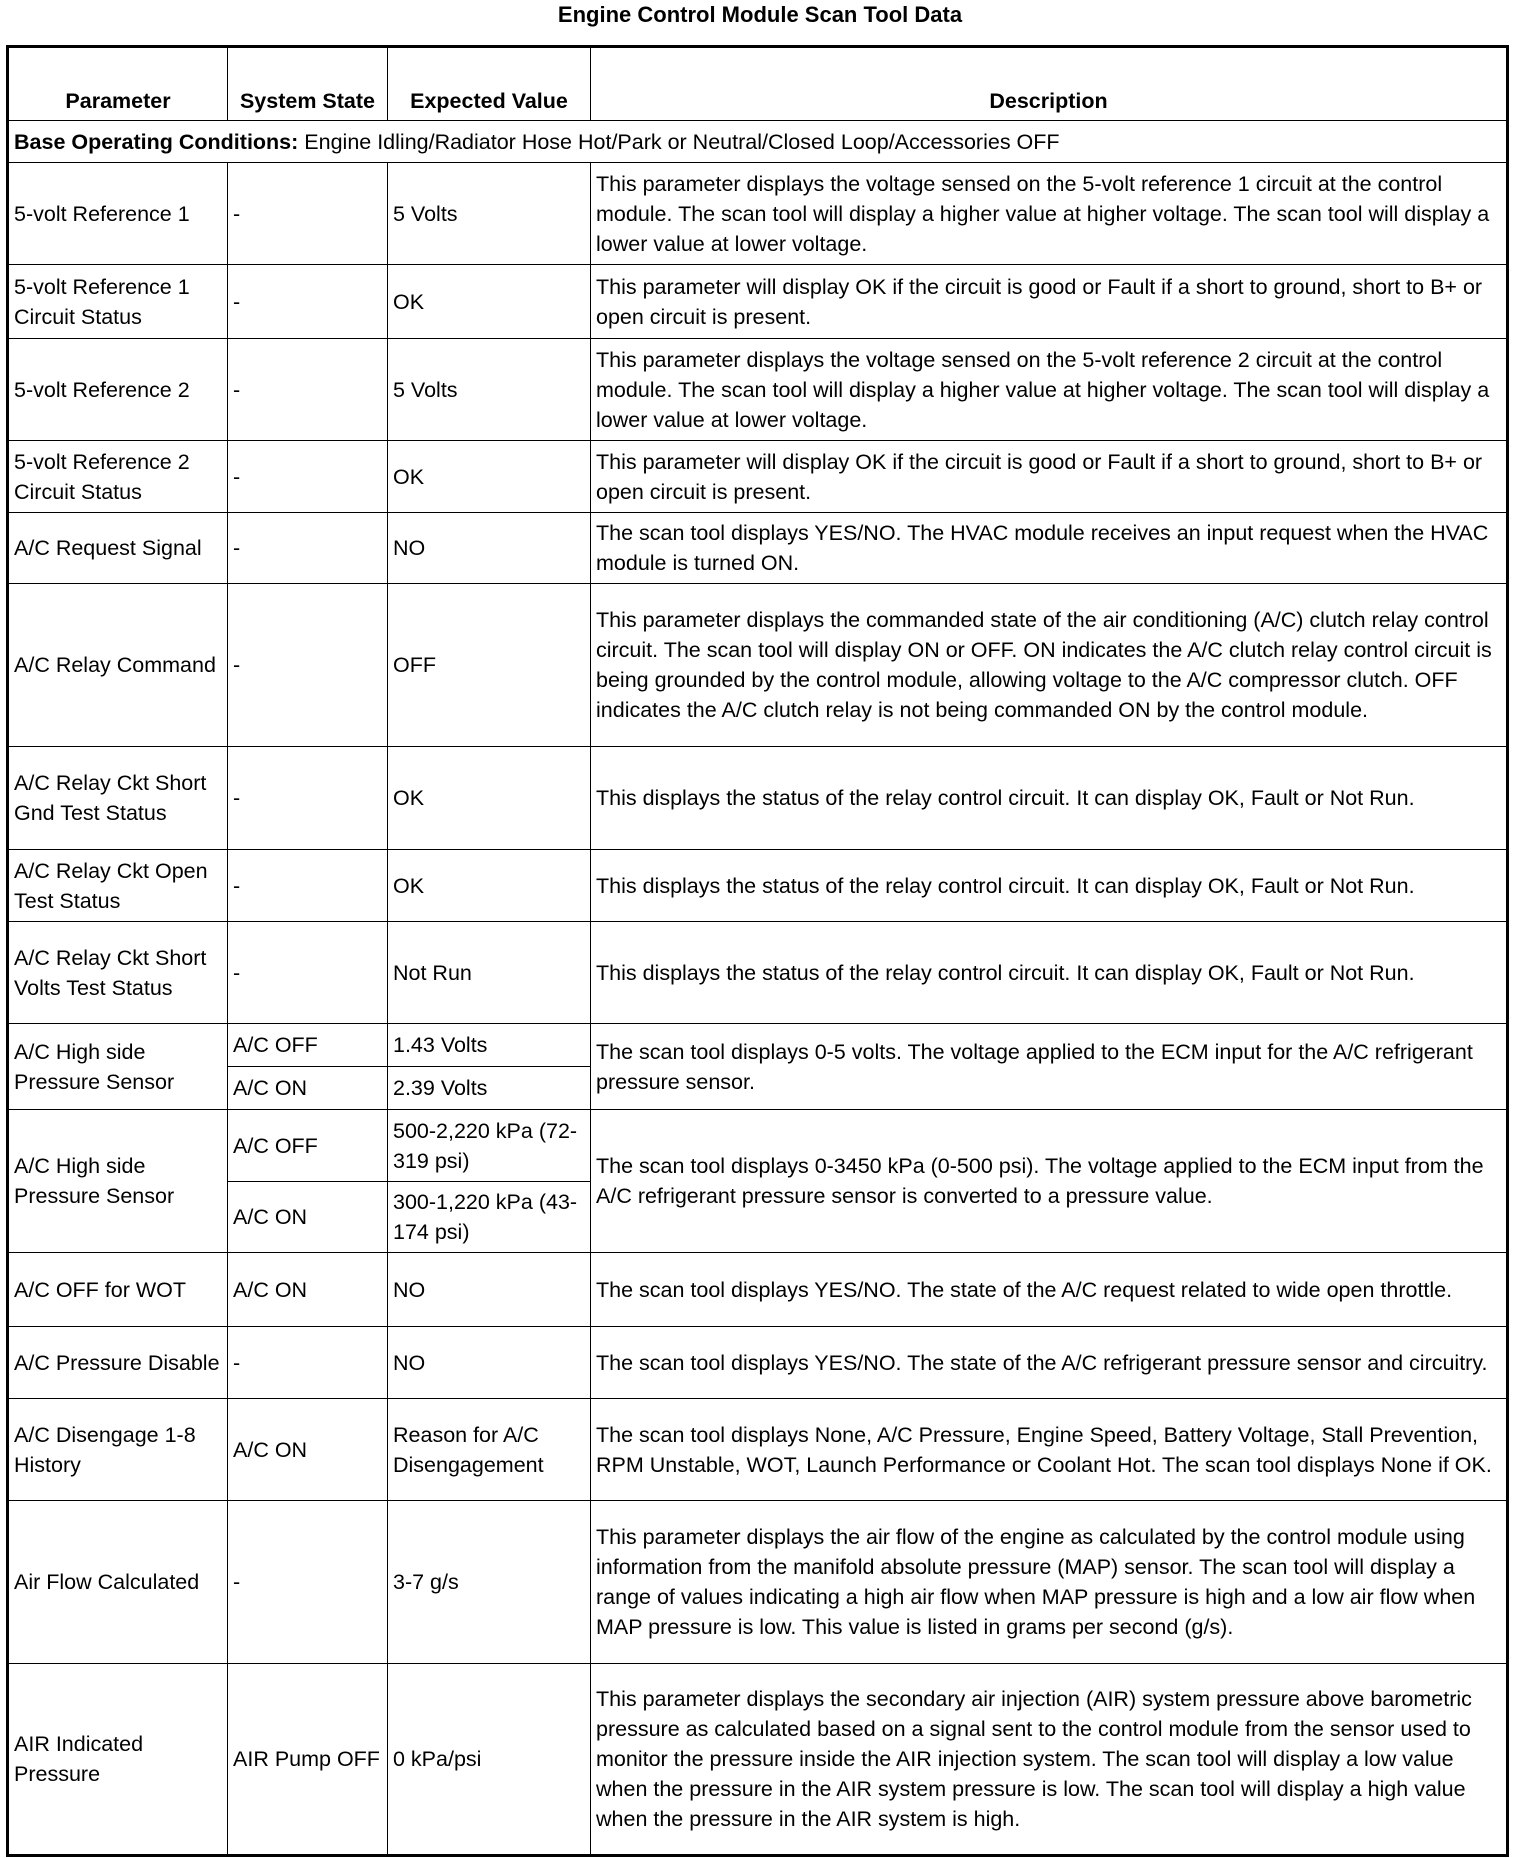  I want to click on expected-value-cell: 500-2,220 kPa (72-319 psi), so click(489, 1145).